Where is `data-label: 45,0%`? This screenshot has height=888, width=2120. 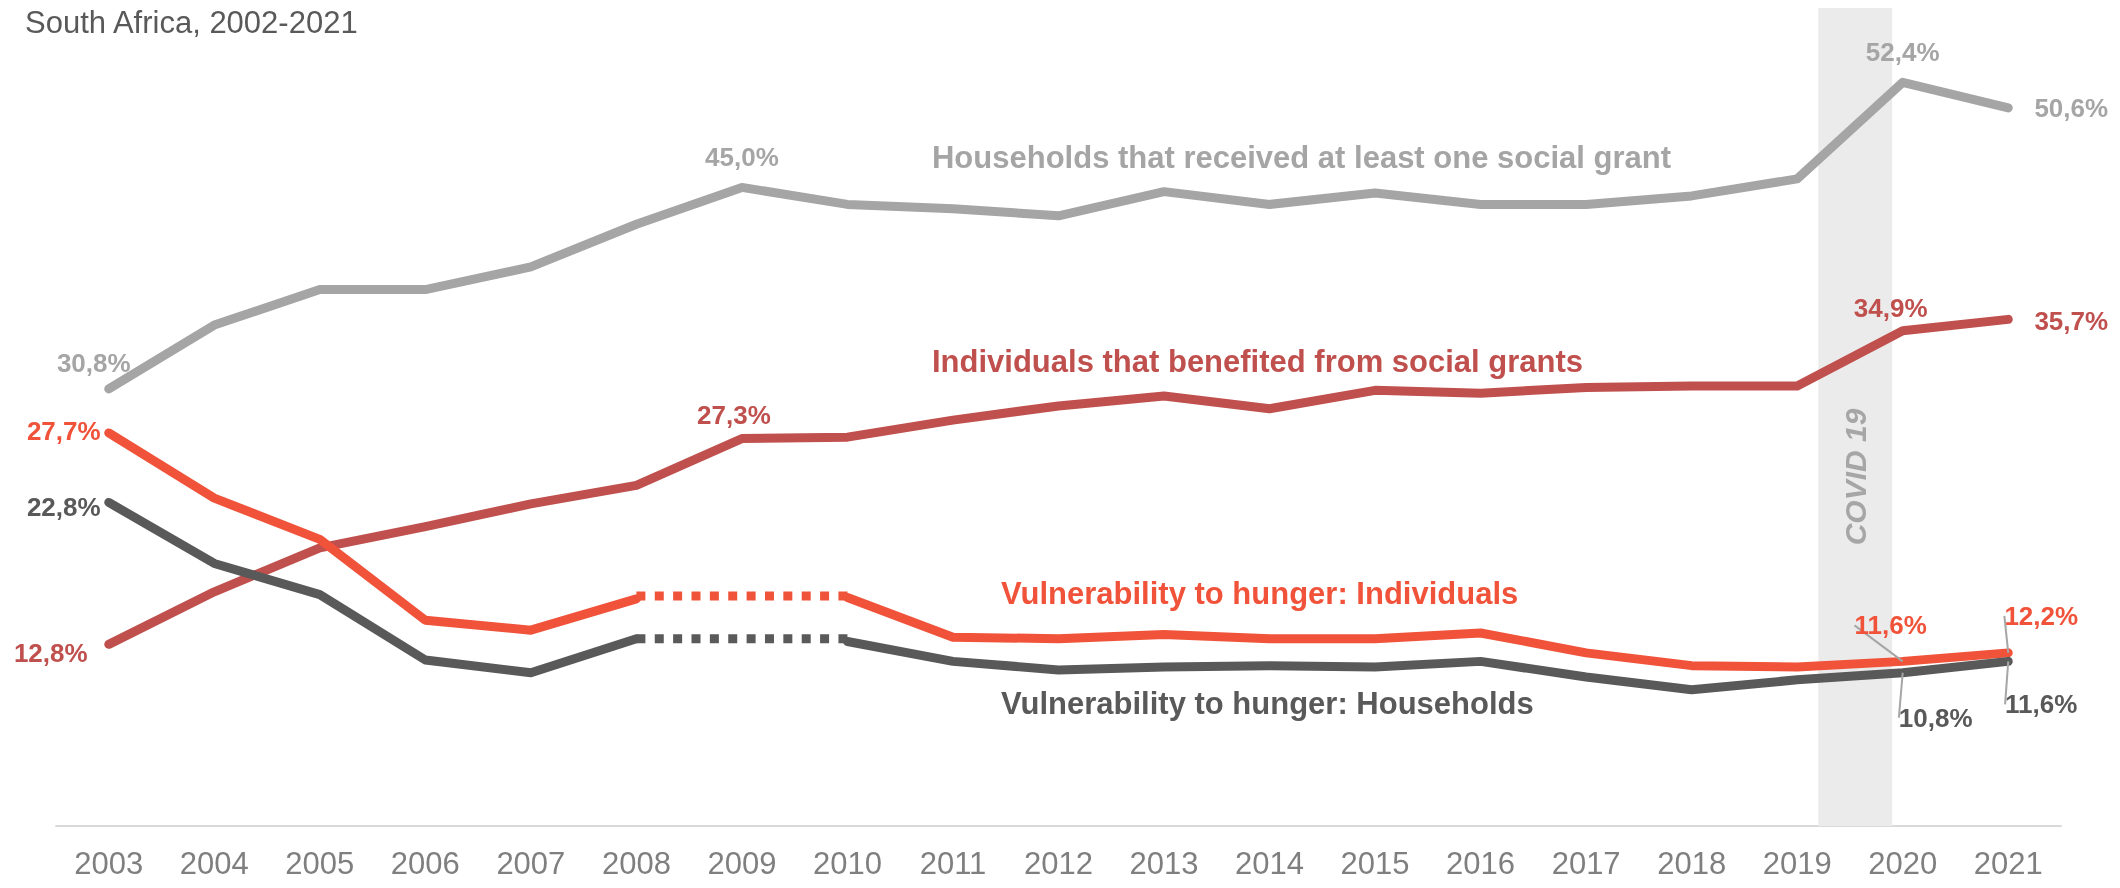 data-label: 45,0% is located at coordinates (742, 157).